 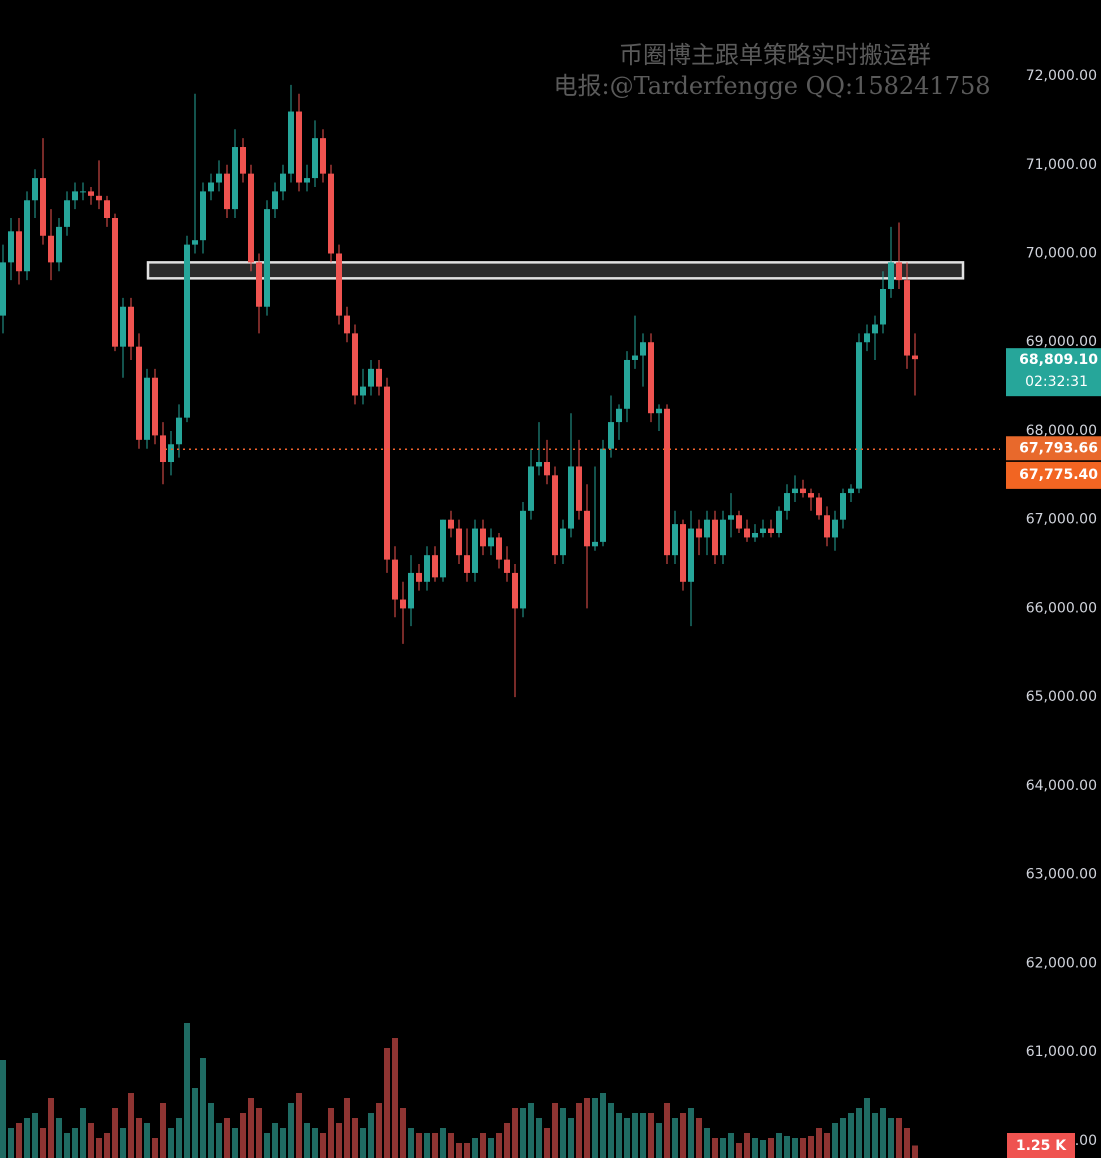 What do you see at coordinates (1058, 475) in the screenshot?
I see `other-price-label: 67,775.40` at bounding box center [1058, 475].